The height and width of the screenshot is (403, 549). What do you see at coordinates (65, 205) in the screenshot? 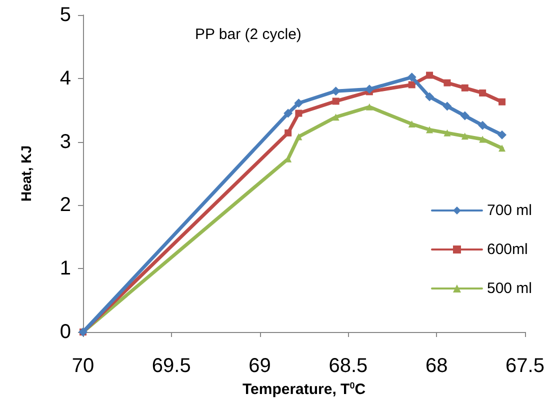
I see `y-tick-label: 2` at bounding box center [65, 205].